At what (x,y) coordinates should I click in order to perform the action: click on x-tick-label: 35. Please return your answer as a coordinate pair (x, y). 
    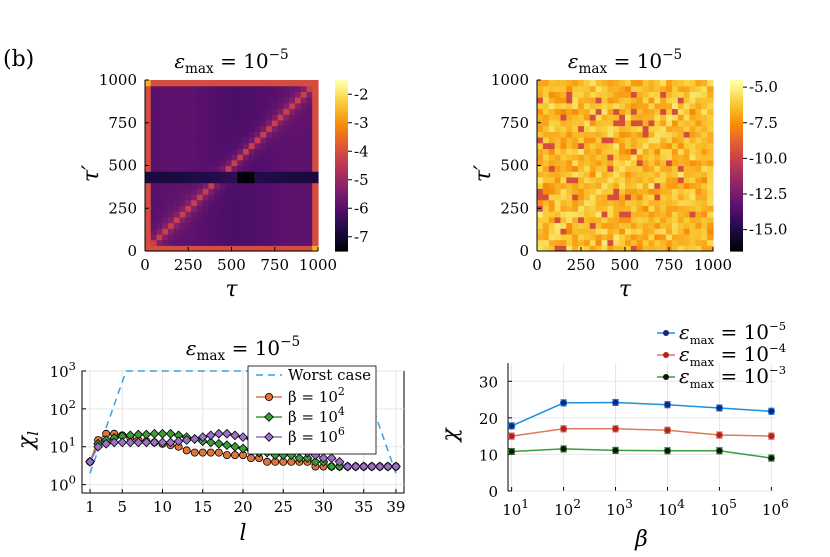
    Looking at the image, I should click on (363, 507).